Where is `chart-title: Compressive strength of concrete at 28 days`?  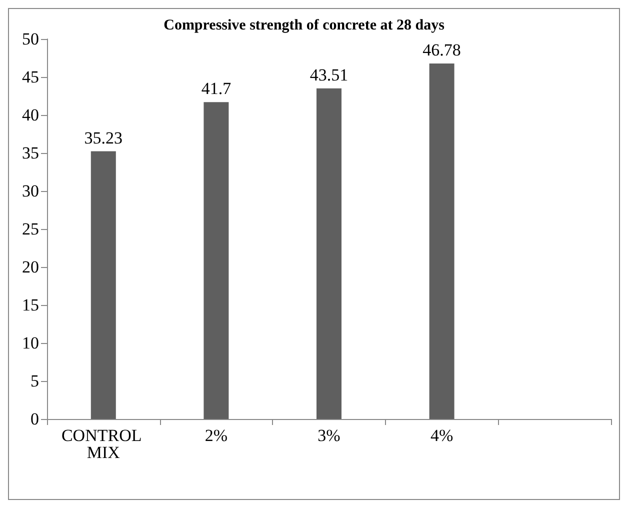
chart-title: Compressive strength of concrete at 28 days is located at coordinates (304, 26).